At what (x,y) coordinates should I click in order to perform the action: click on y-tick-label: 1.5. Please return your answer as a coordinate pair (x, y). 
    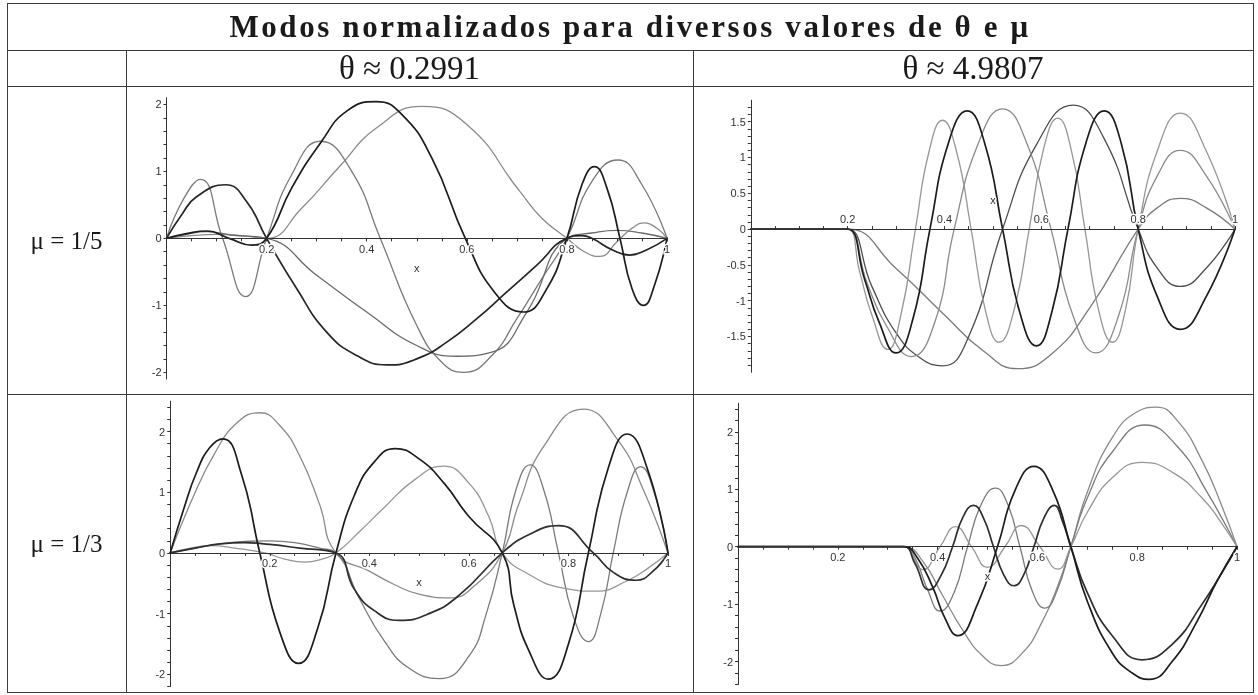
    Looking at the image, I should click on (738, 121).